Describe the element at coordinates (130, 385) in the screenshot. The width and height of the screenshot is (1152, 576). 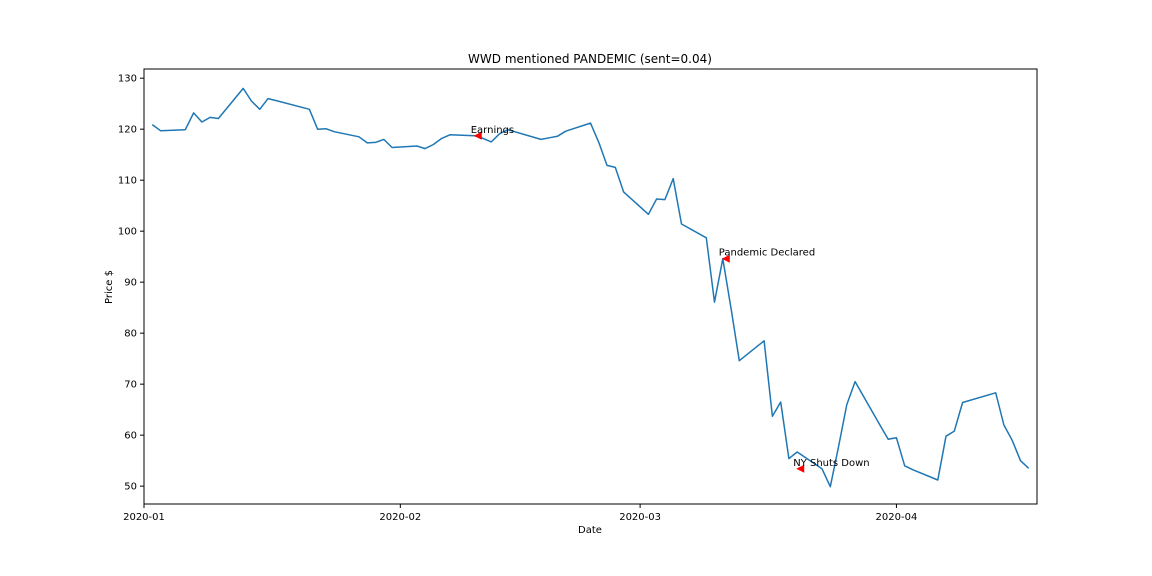
I see `y-tick-label: 70` at that location.